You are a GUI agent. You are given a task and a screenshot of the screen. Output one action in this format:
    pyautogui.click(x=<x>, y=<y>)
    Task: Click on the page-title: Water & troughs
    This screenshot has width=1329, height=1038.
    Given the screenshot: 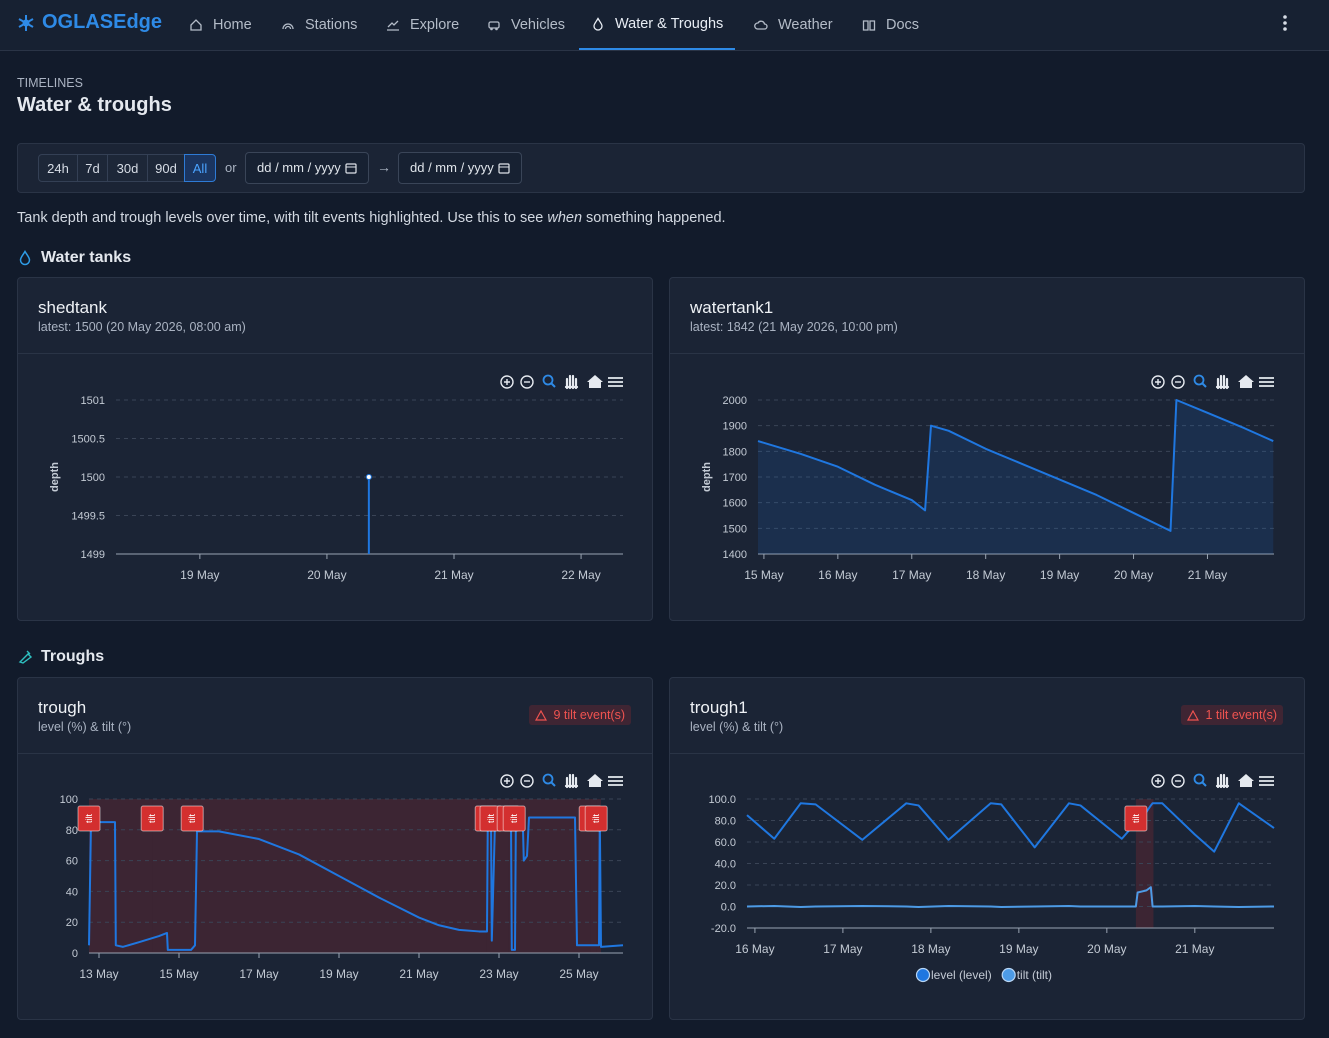 What is the action you would take?
    pyautogui.click(x=94, y=105)
    